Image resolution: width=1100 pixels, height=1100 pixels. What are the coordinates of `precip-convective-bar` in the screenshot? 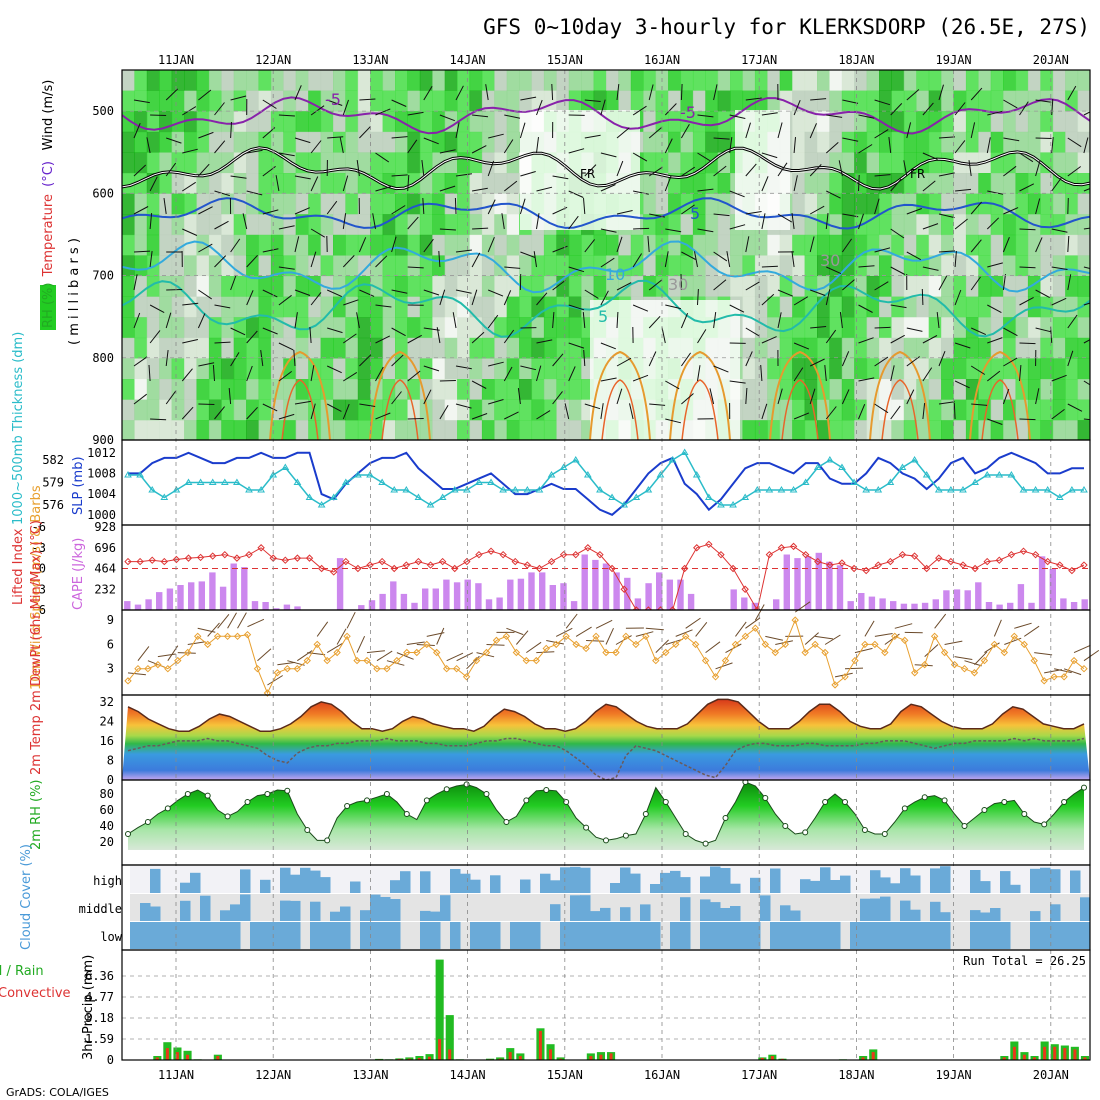 It's located at (540, 1045).